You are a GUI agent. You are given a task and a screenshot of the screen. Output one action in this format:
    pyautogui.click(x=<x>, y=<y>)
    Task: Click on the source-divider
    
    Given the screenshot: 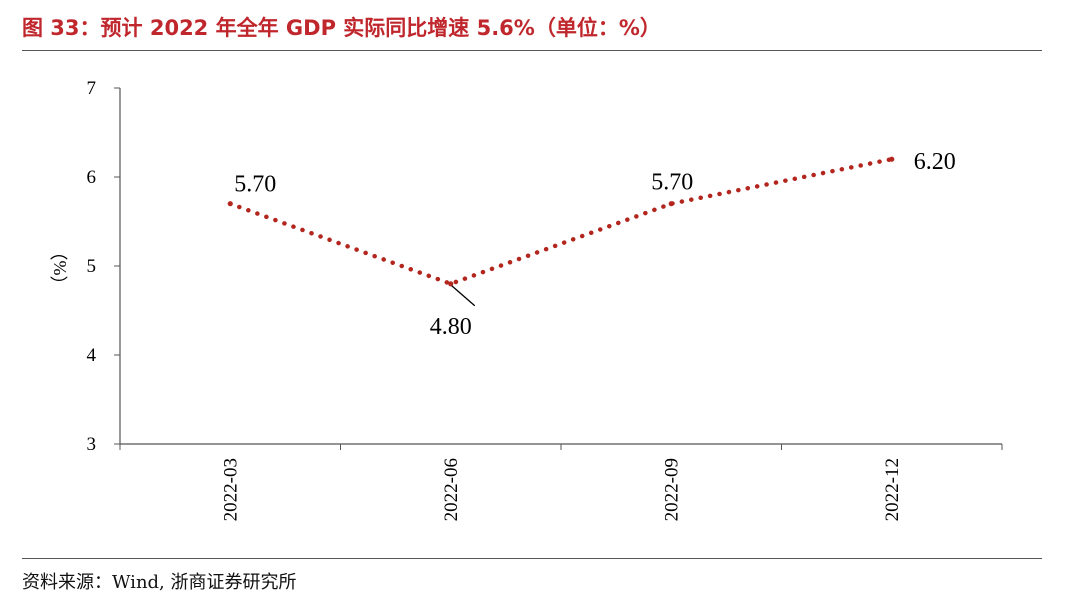 What is the action you would take?
    pyautogui.click(x=532, y=558)
    